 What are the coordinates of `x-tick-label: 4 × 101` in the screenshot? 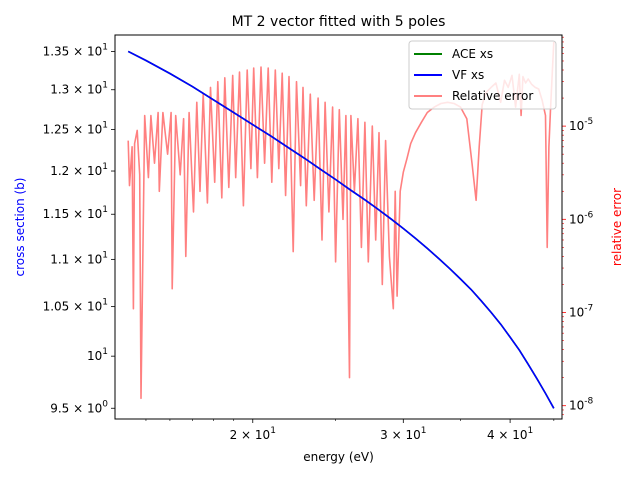 It's located at (510, 434).